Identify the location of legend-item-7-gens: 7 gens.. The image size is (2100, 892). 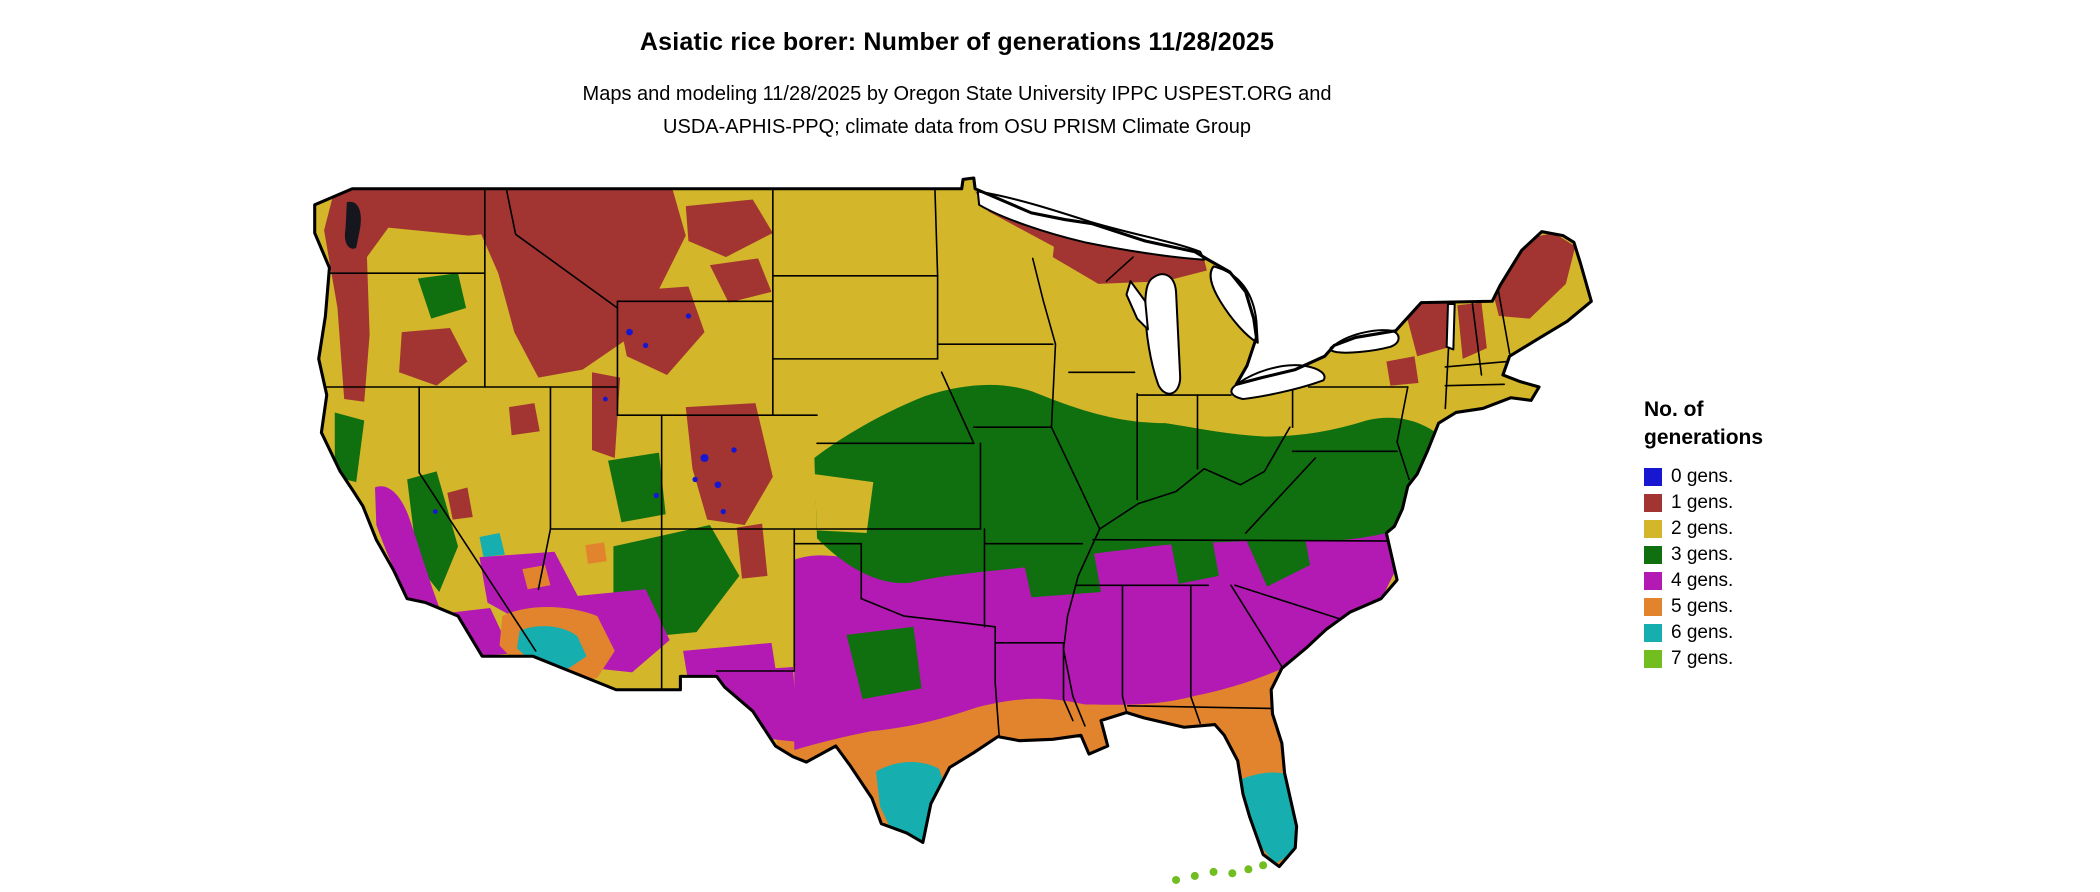
(1703, 659).